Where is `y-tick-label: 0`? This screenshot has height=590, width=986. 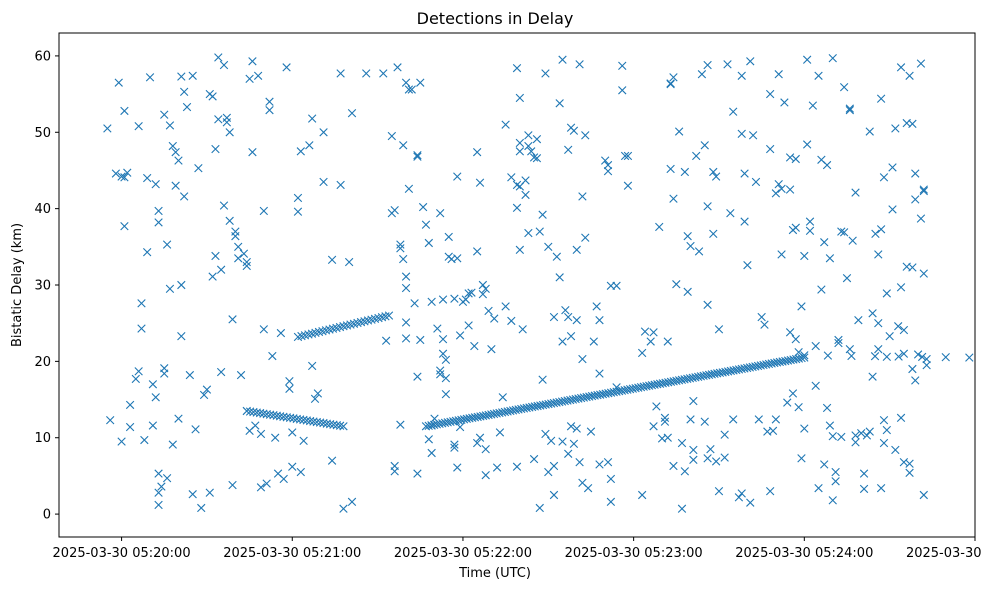
y-tick-label: 0 is located at coordinates (47, 515).